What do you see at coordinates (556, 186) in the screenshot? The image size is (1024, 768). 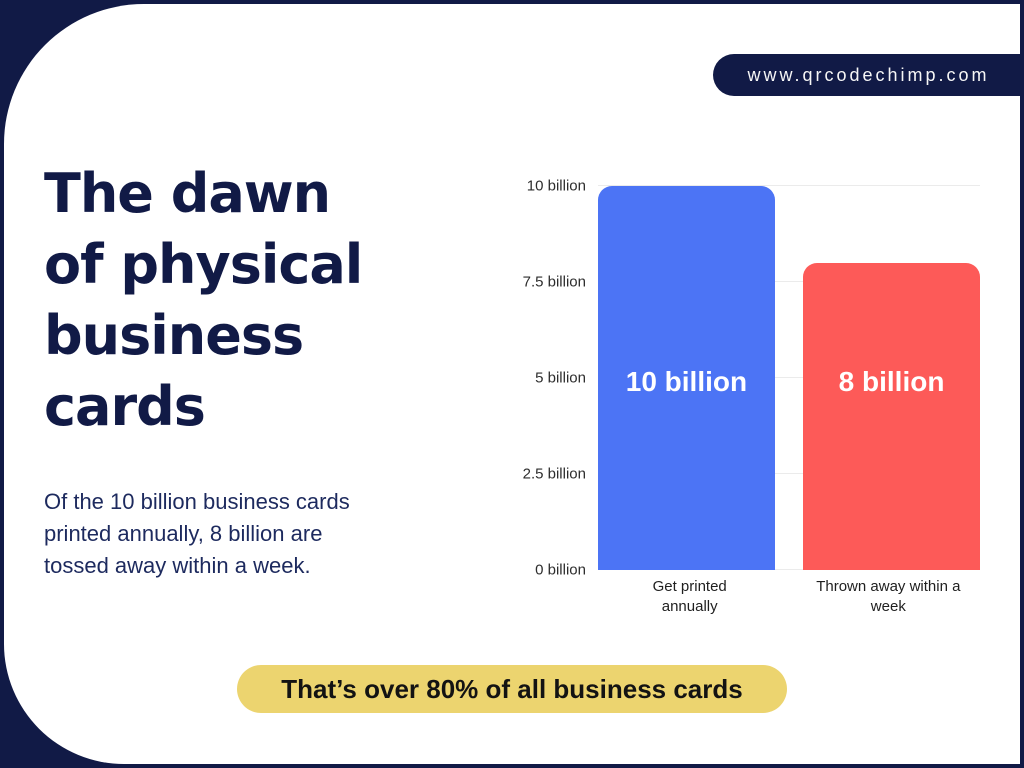 I see `y-tick-label: 10 billion` at bounding box center [556, 186].